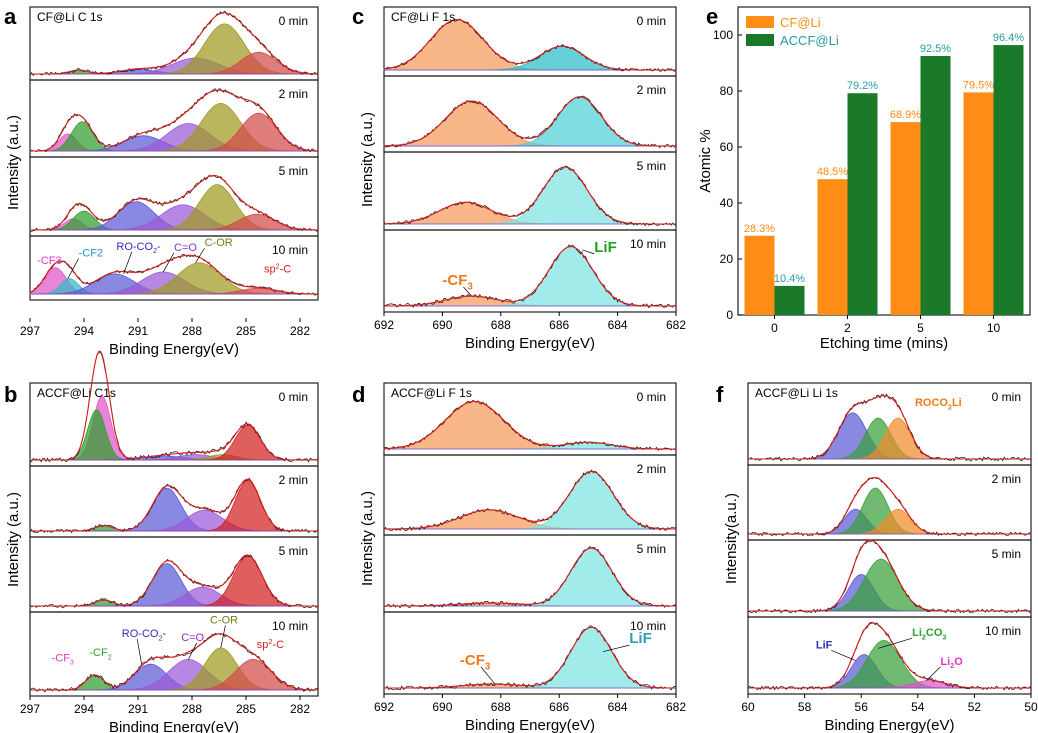 This screenshot has width=1038, height=733. I want to click on peak-label: RO-CO2-, so click(138, 248).